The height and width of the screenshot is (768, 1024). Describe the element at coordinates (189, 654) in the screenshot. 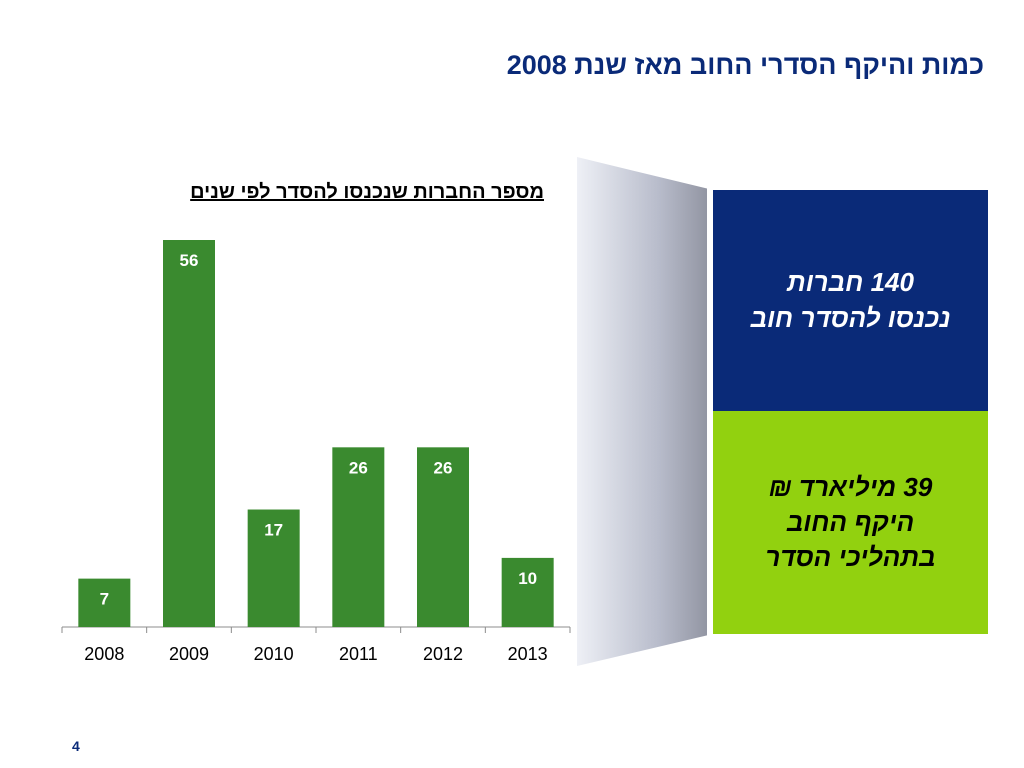

I see `x-tick-label-2009: 2009` at that location.